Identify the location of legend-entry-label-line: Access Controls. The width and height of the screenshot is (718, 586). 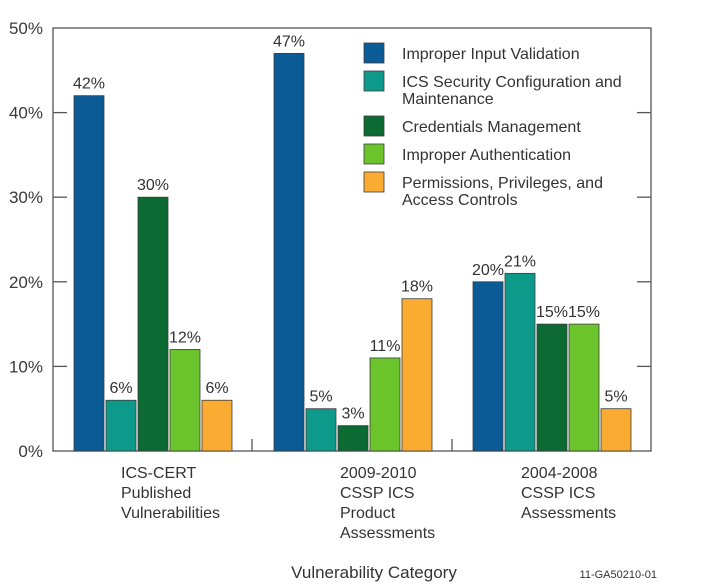
(460, 200).